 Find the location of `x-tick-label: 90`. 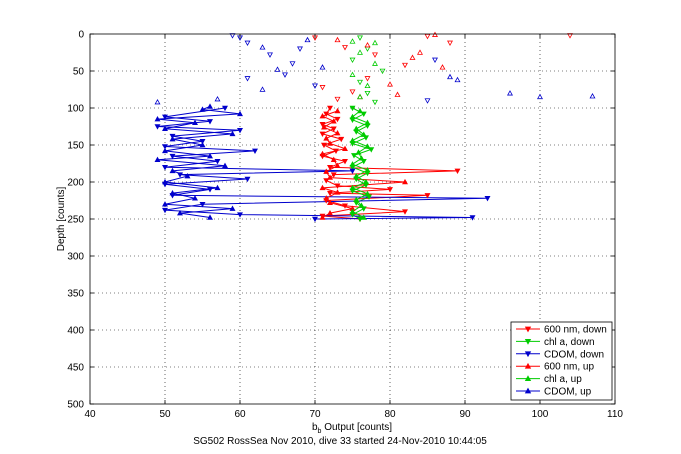

x-tick-label: 90 is located at coordinates (465, 414).